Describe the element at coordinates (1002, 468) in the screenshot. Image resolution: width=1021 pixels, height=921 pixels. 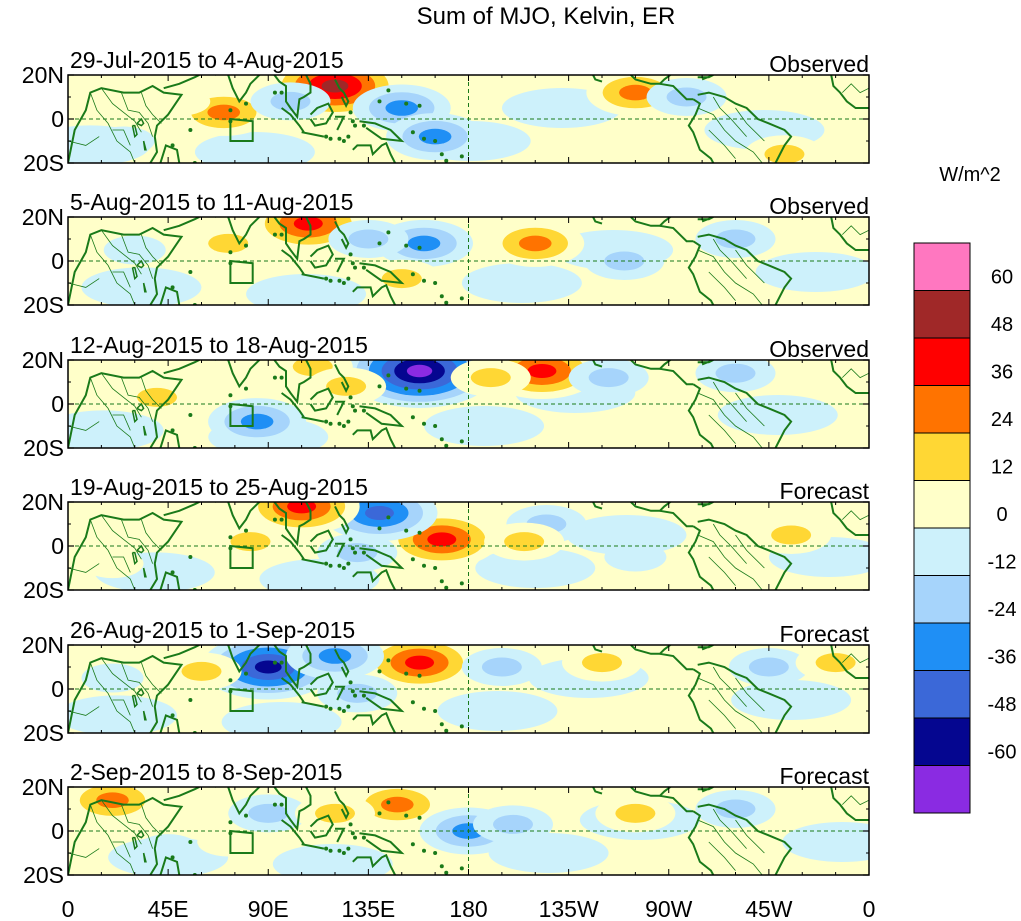
I see `colorbar-label: 12` at that location.